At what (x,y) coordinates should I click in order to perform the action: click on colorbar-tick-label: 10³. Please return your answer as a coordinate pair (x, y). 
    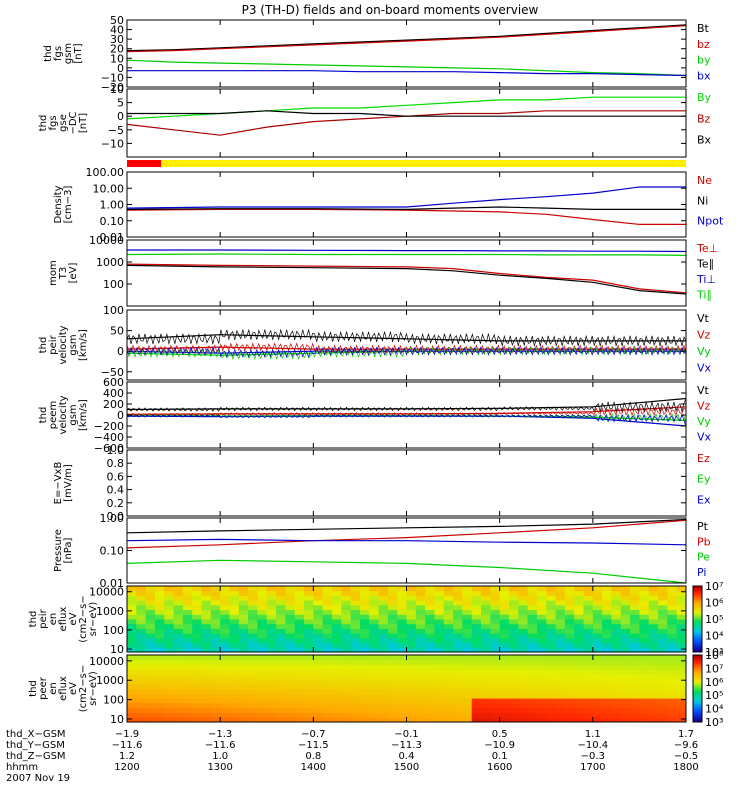
    Looking at the image, I should click on (714, 652).